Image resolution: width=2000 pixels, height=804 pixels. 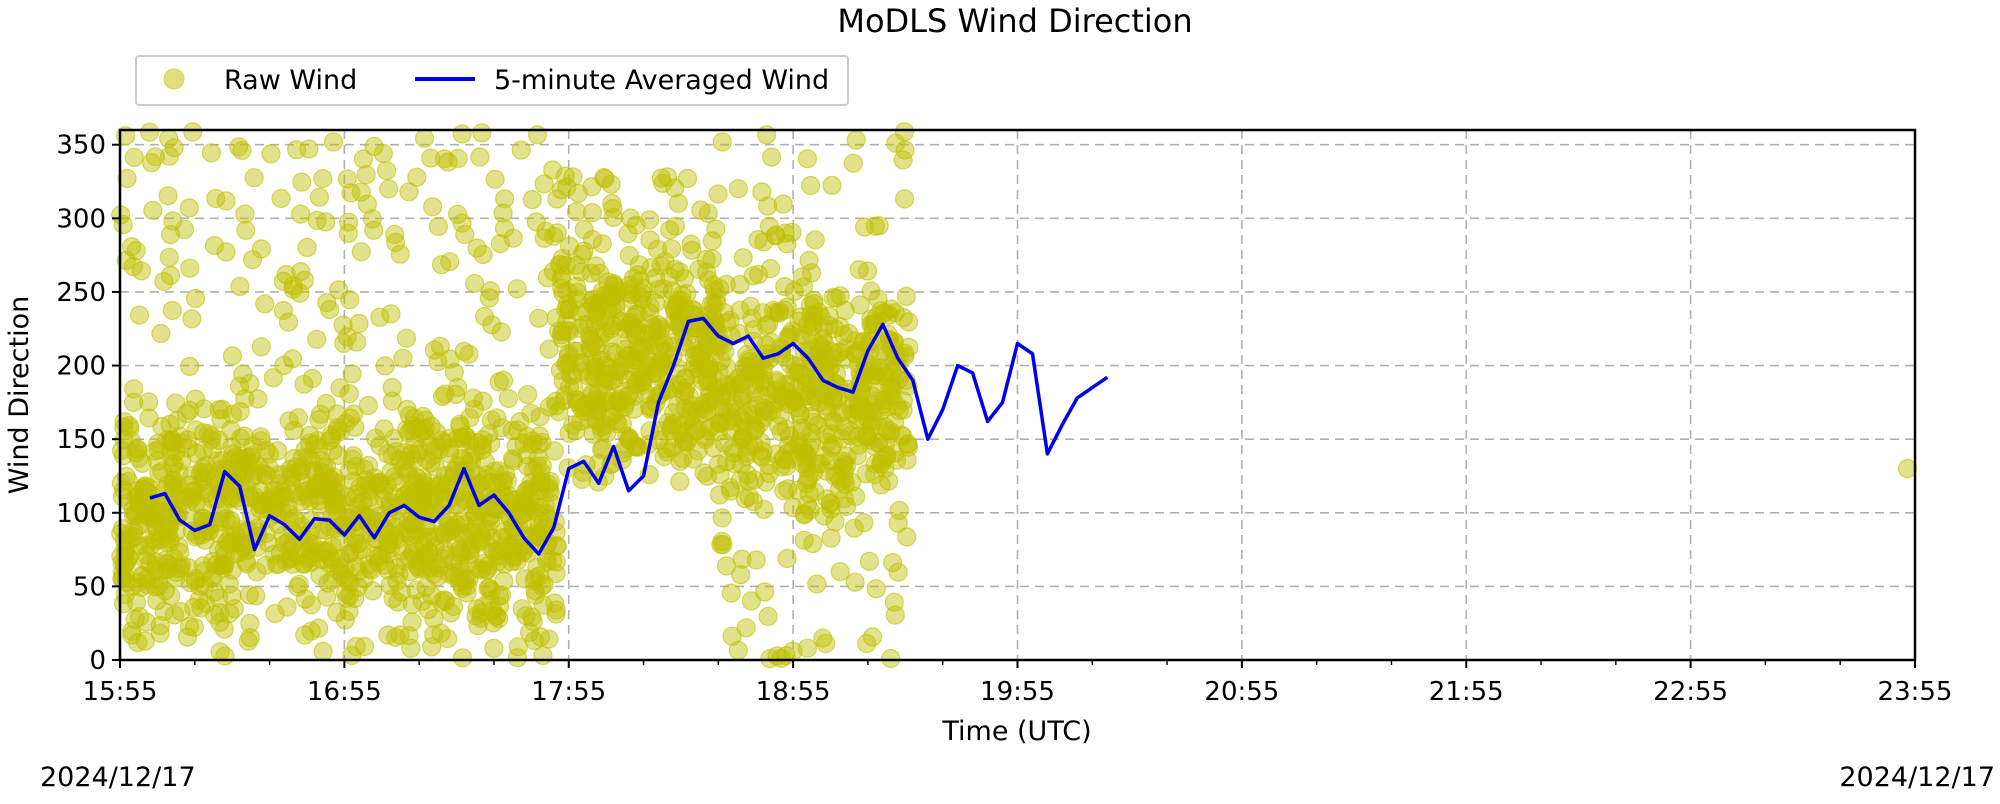 What do you see at coordinates (492, 80) in the screenshot?
I see `legend: Raw Wind 5-minute Averaged Wind` at bounding box center [492, 80].